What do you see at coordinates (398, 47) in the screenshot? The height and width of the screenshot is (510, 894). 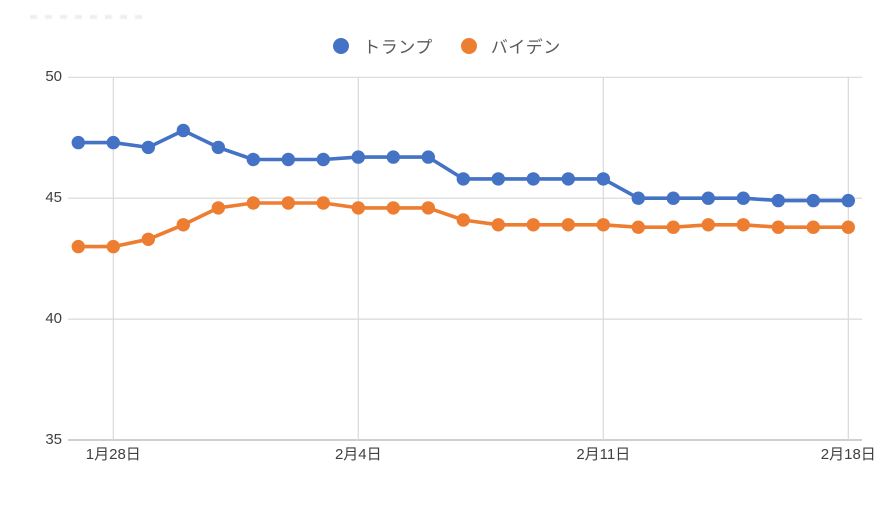 I see `legend-label-trump: トランプ` at bounding box center [398, 47].